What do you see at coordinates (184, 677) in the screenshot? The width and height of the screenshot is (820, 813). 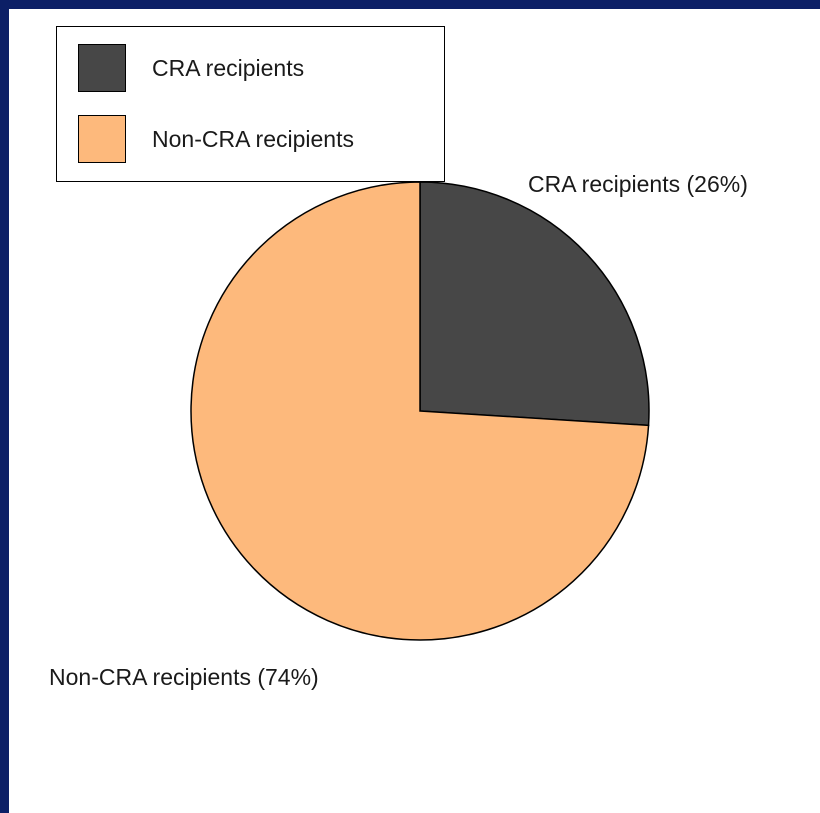 I see `slice-label-non-cra: Non-CRA recipients (74%)` at bounding box center [184, 677].